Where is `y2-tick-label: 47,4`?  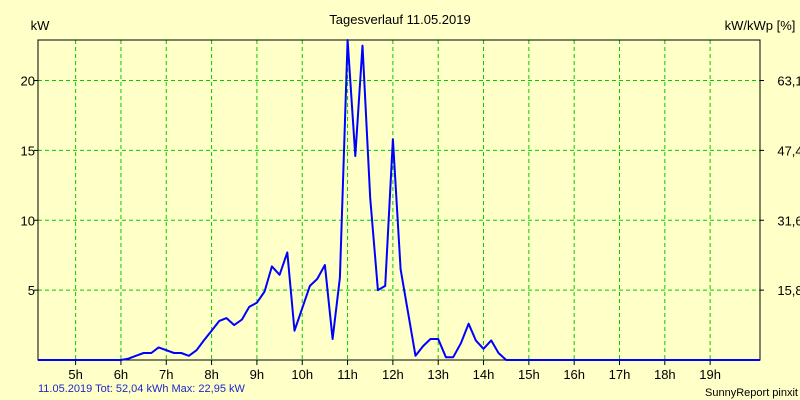 y2-tick-label: 47,4 is located at coordinates (788, 150).